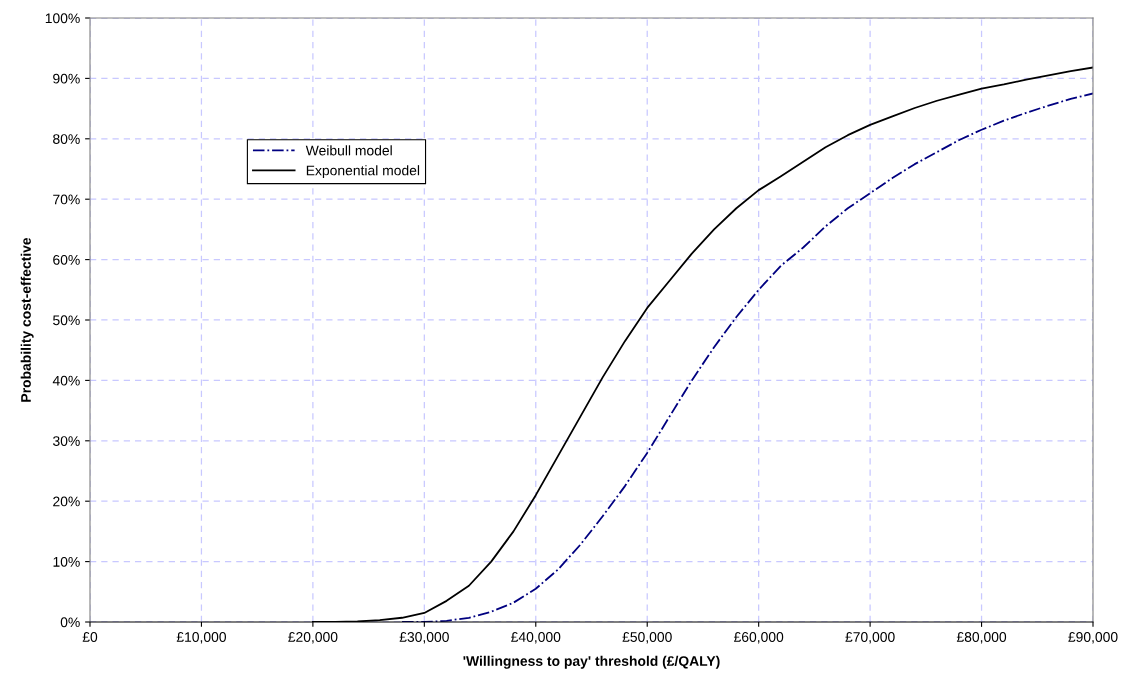 Image resolution: width=1131 pixels, height=684 pixels. I want to click on y-tick-label: 30%, so click(66, 441).